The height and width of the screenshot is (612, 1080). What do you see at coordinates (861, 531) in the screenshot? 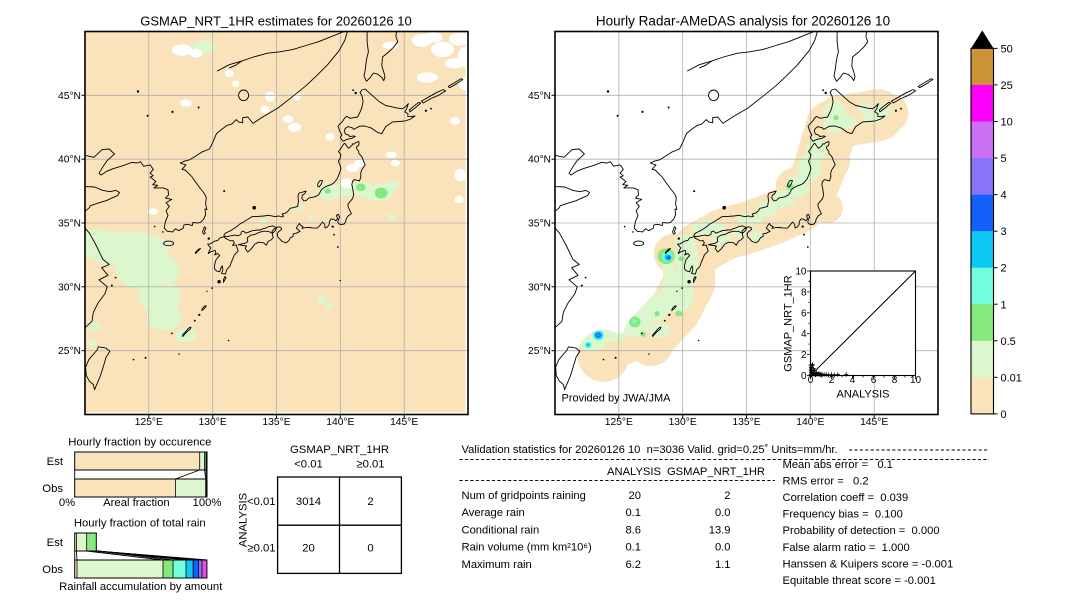
I see `svg-text:Probability of detection = 0.: Probability of detection = 0.000` at bounding box center [861, 531].